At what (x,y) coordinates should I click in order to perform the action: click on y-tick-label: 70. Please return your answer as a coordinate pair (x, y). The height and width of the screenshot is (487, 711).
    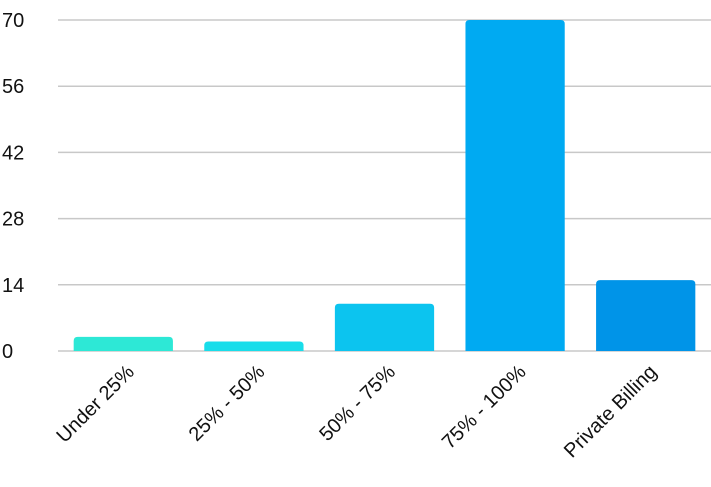
    Looking at the image, I should click on (13, 21).